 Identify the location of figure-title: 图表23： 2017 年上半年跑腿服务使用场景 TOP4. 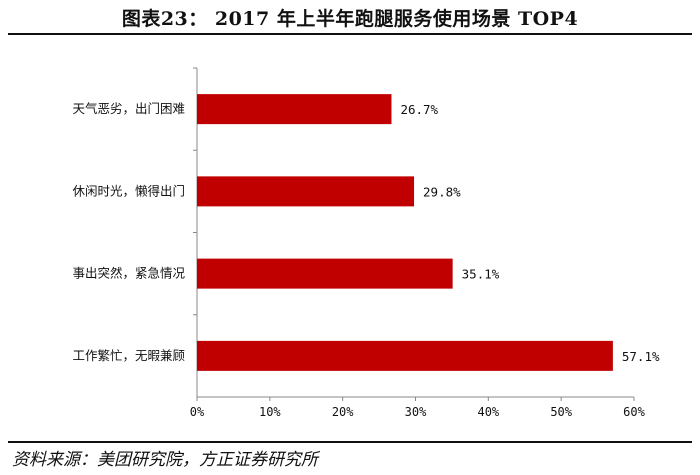
(350, 19).